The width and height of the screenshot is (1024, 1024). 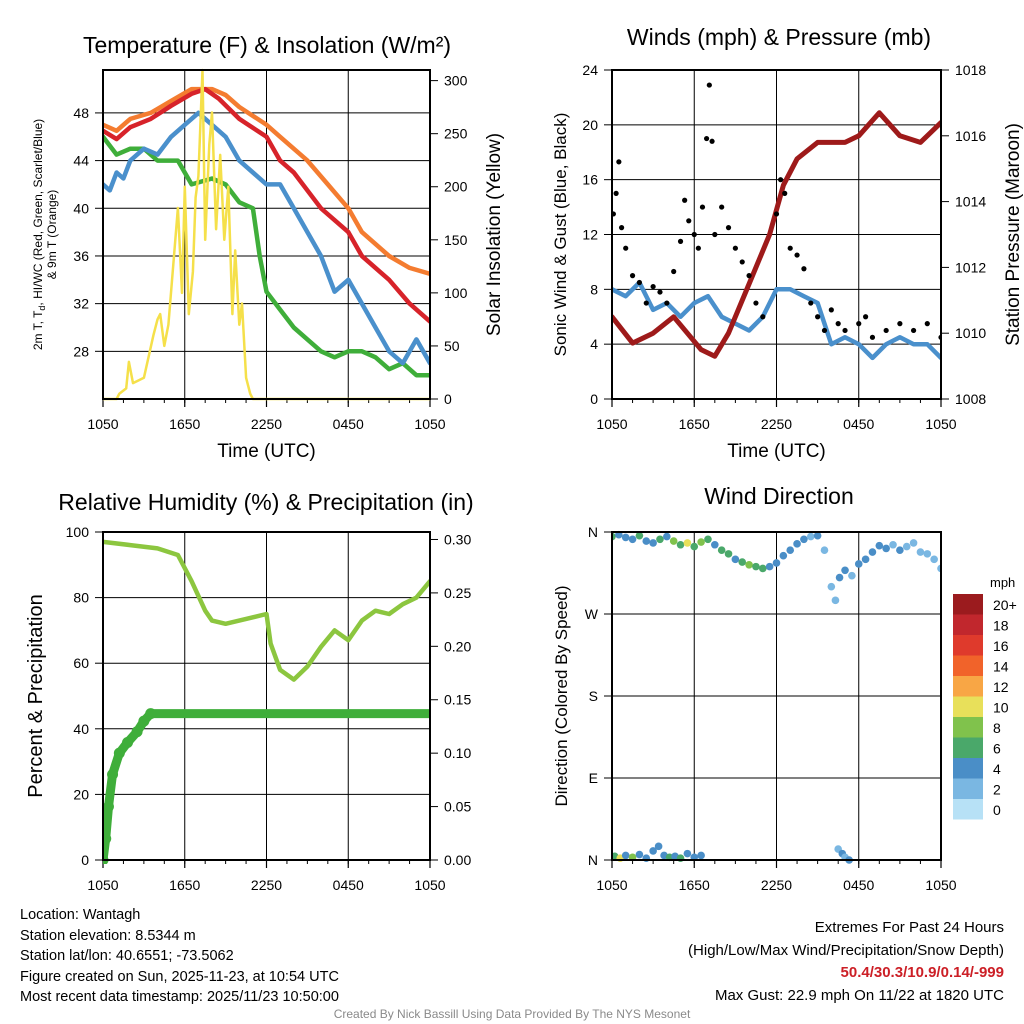 What do you see at coordinates (457, 539) in the screenshot?
I see `y-right-tick-label: 0.30` at bounding box center [457, 539].